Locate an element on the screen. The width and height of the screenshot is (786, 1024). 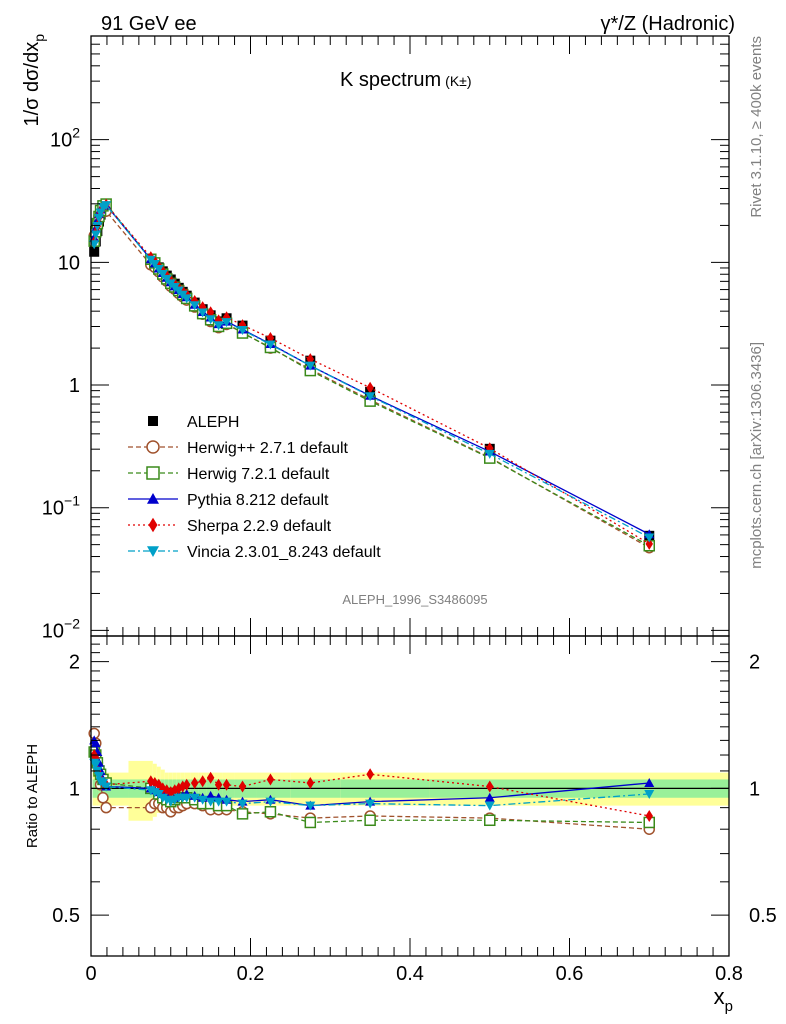
legend-label: Sherpa 2.2.9 default is located at coordinates (259, 526).